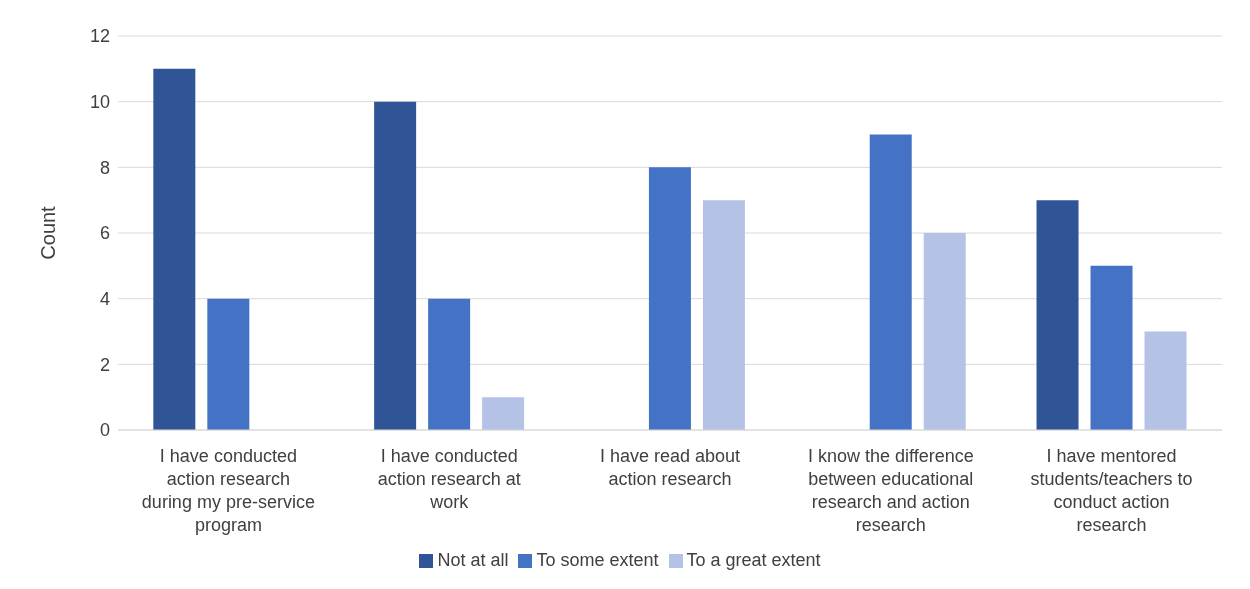  What do you see at coordinates (104, 233) in the screenshot?
I see `y-tick-label: 6` at bounding box center [104, 233].